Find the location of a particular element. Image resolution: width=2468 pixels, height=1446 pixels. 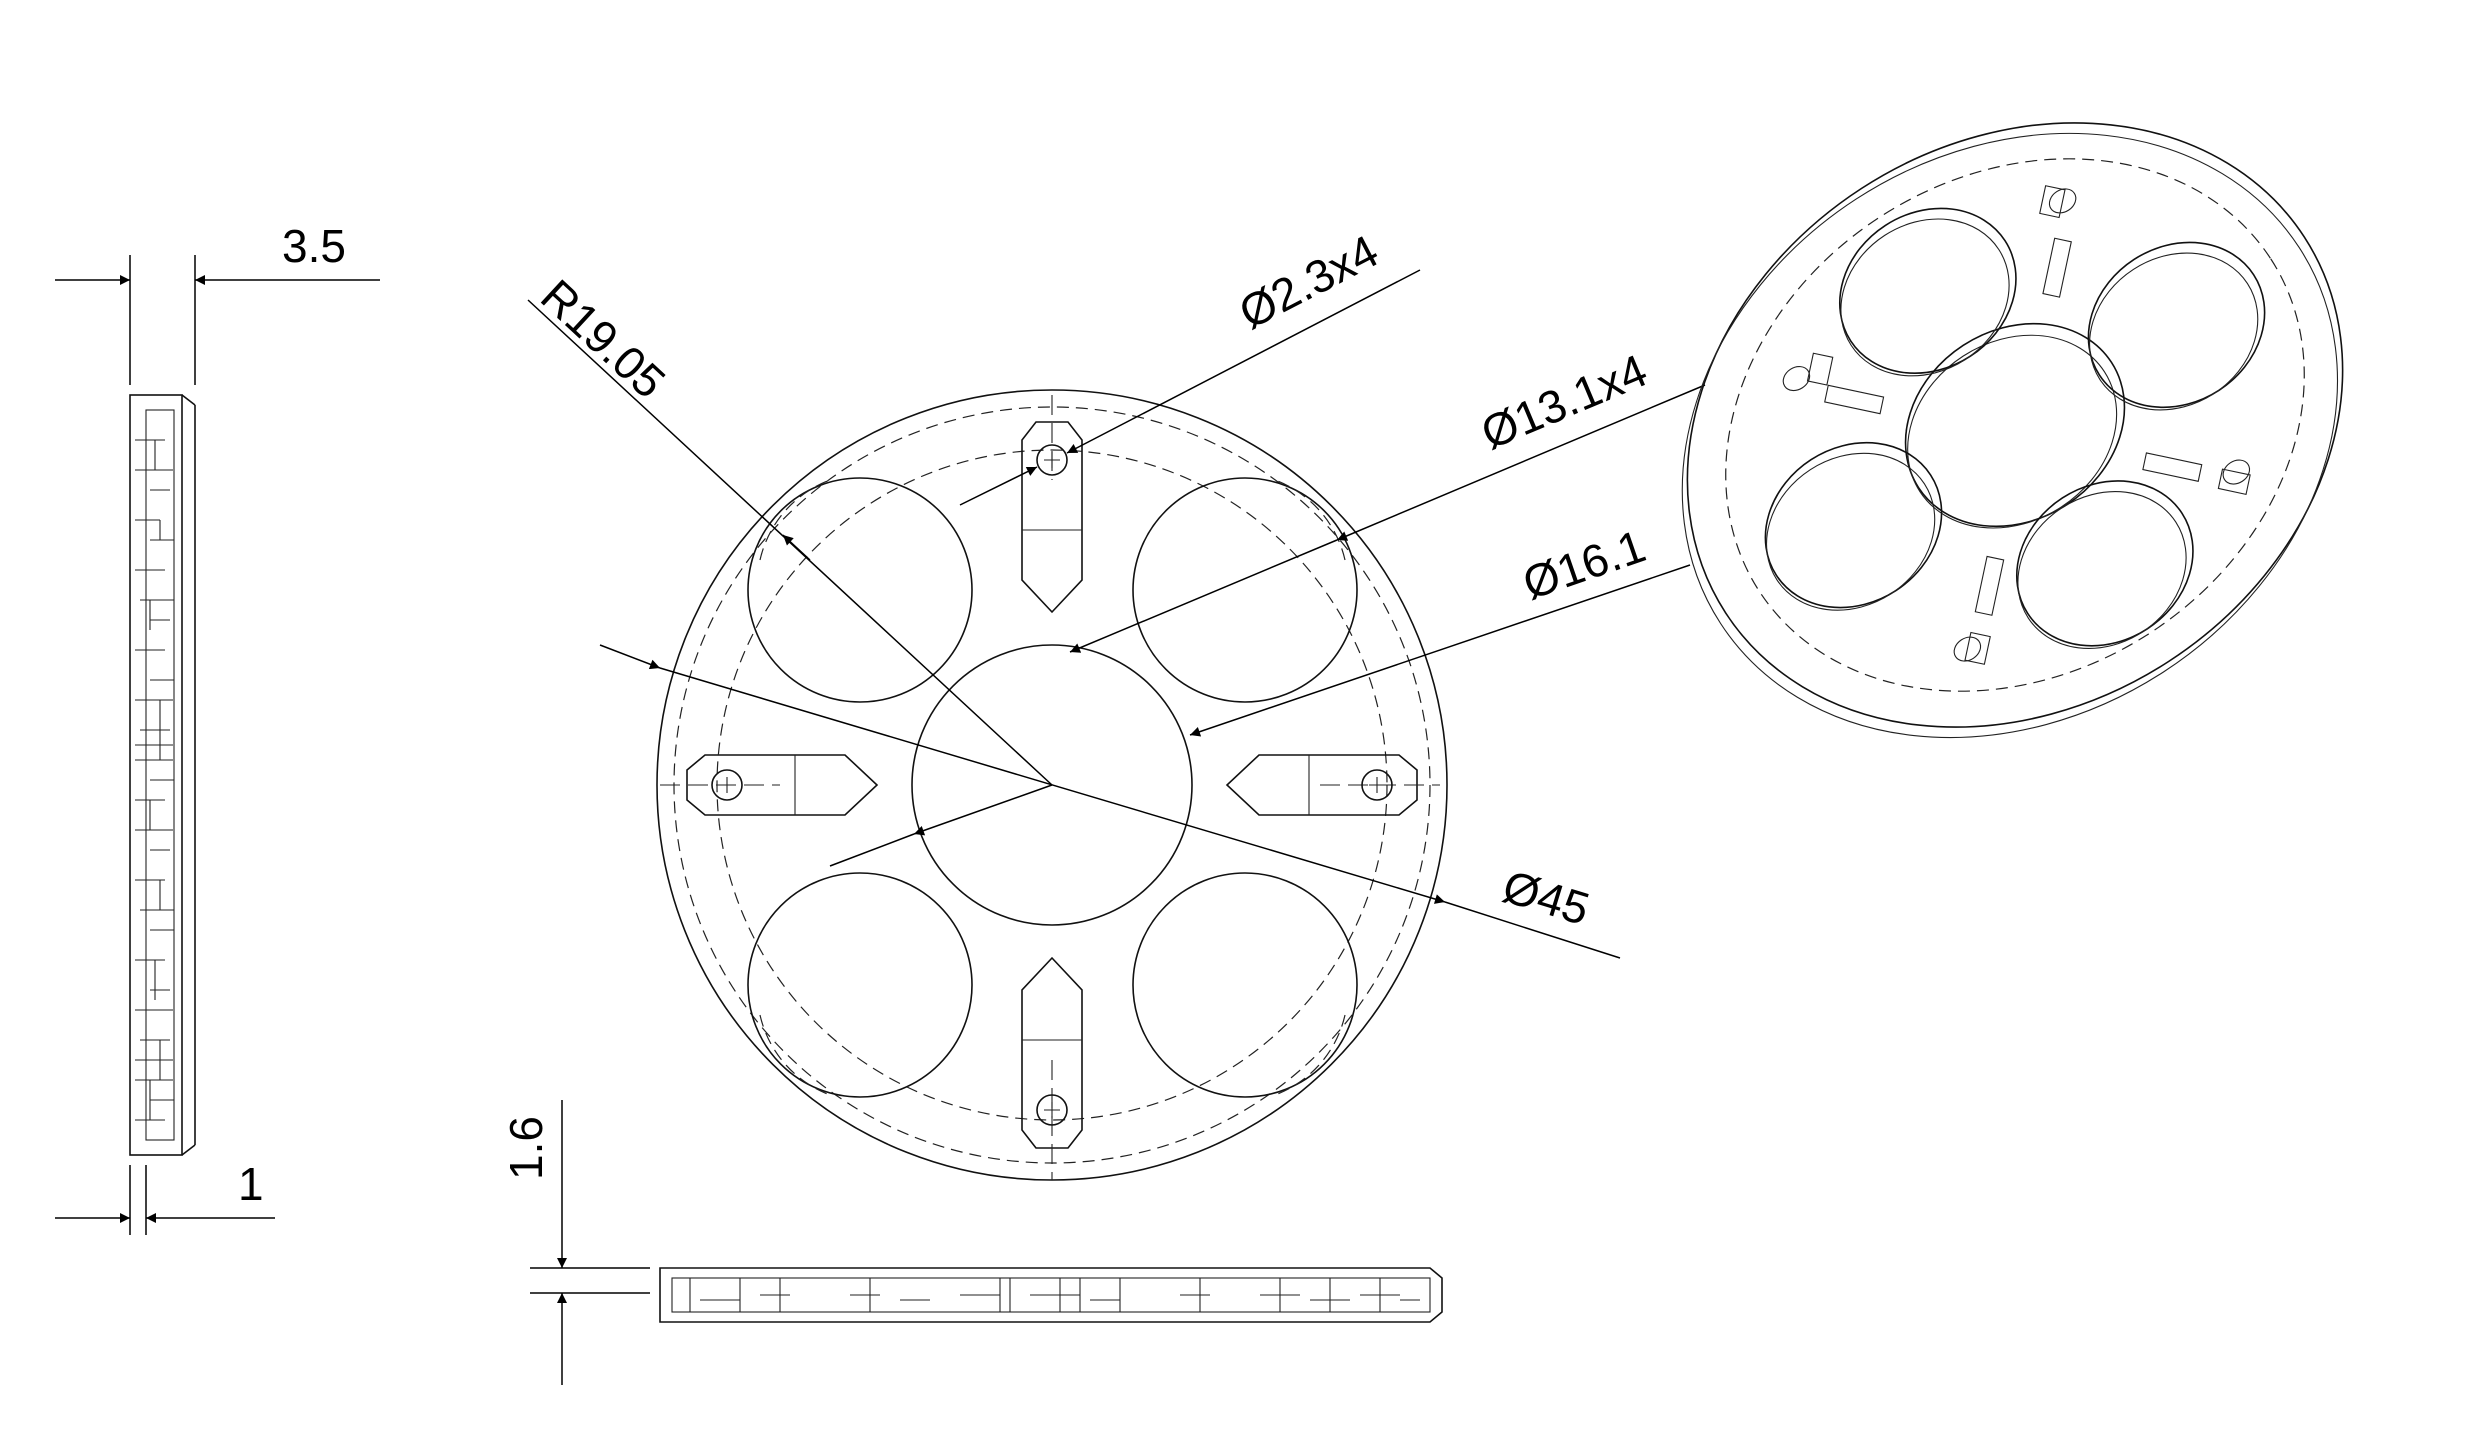

dim-label-radius: R19.05 is located at coordinates (603, 338).